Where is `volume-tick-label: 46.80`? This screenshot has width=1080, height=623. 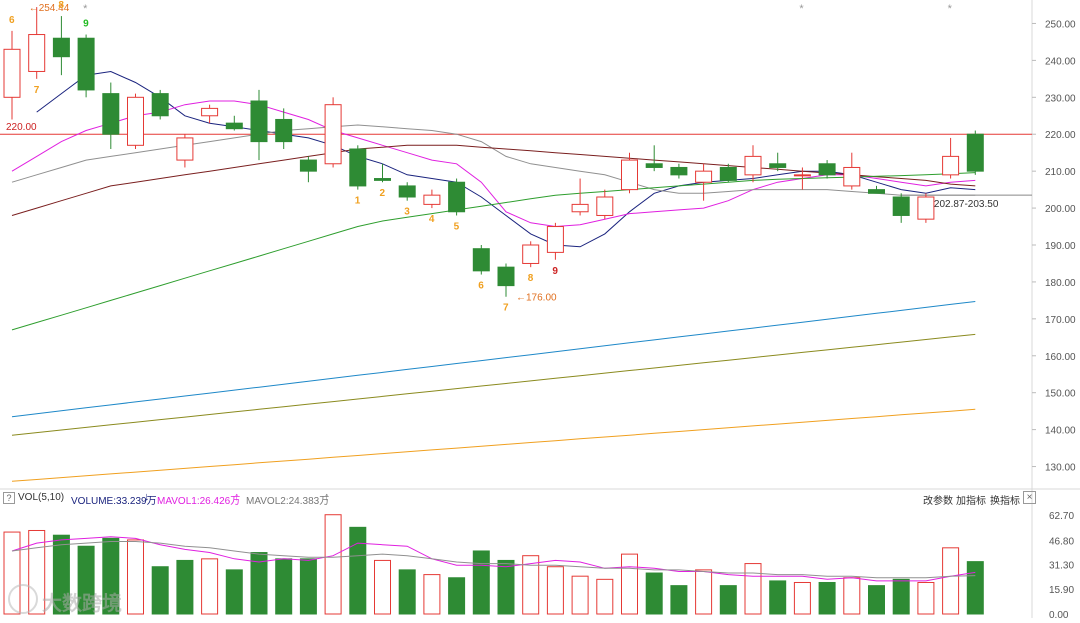
volume-tick-label: 46.80 is located at coordinates (1061, 541).